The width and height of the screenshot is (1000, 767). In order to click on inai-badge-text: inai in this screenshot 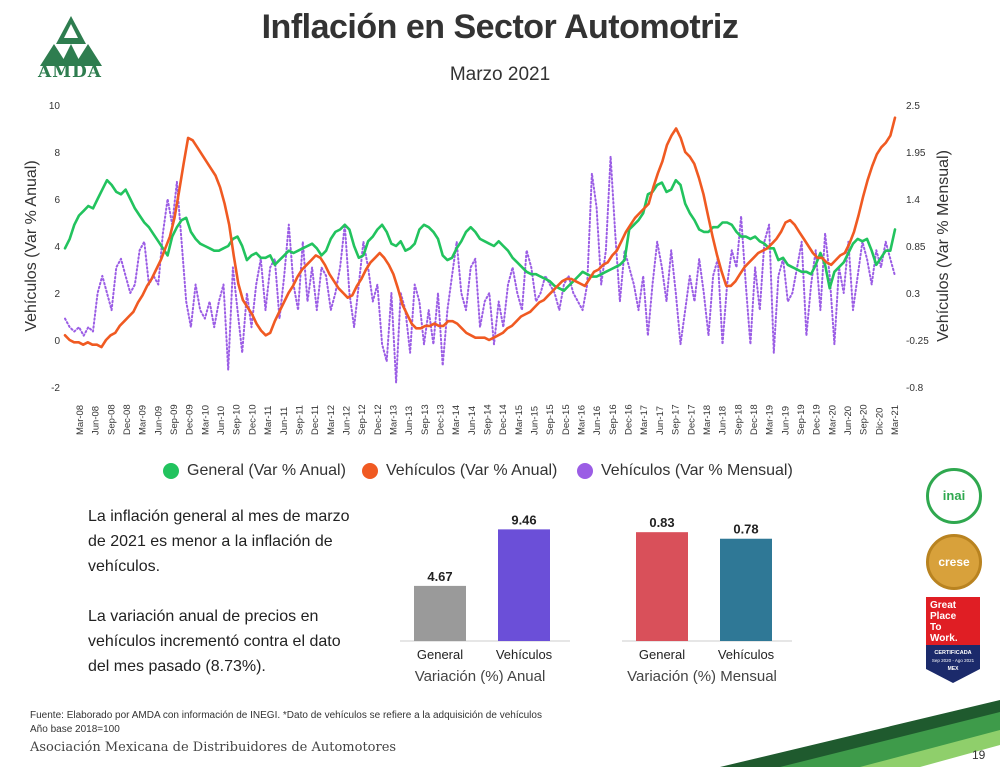, I will do `click(954, 495)`.